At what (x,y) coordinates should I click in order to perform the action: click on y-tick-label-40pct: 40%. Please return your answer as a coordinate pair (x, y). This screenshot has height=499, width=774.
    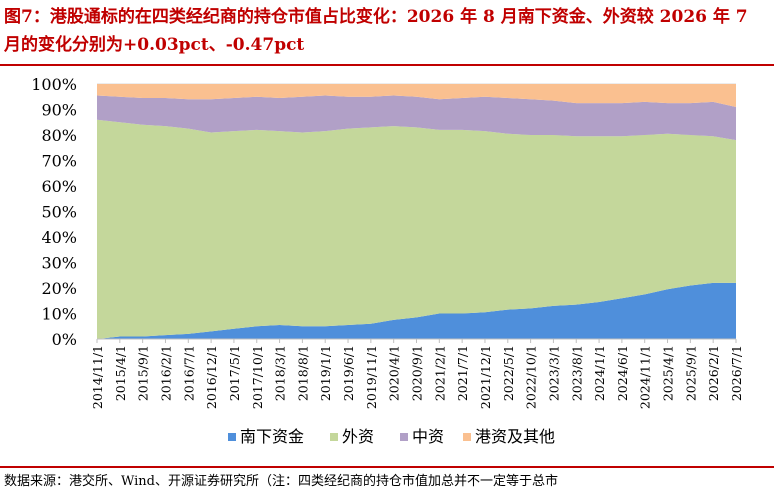
    Looking at the image, I should click on (59, 237).